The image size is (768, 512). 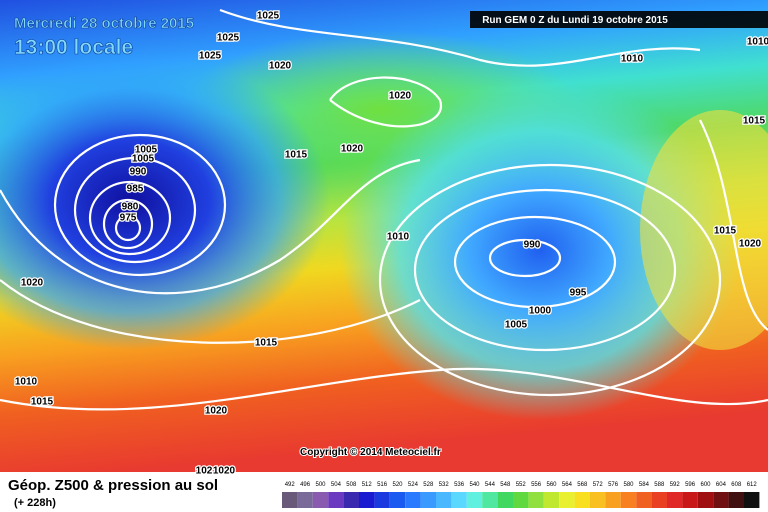 I want to click on legend-label: 576, so click(x=613, y=485).